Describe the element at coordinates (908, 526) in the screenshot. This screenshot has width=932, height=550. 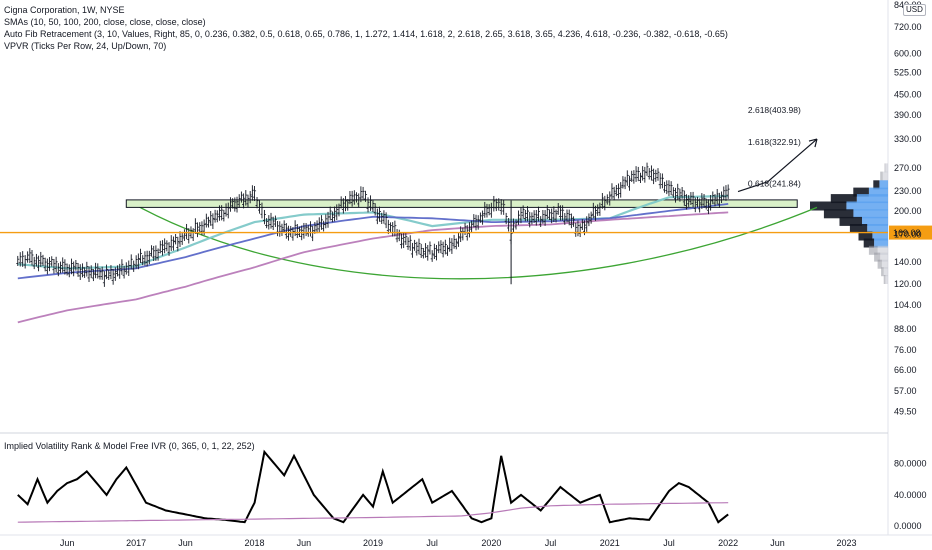
I see `ivr-tick-label: 0.0000` at that location.